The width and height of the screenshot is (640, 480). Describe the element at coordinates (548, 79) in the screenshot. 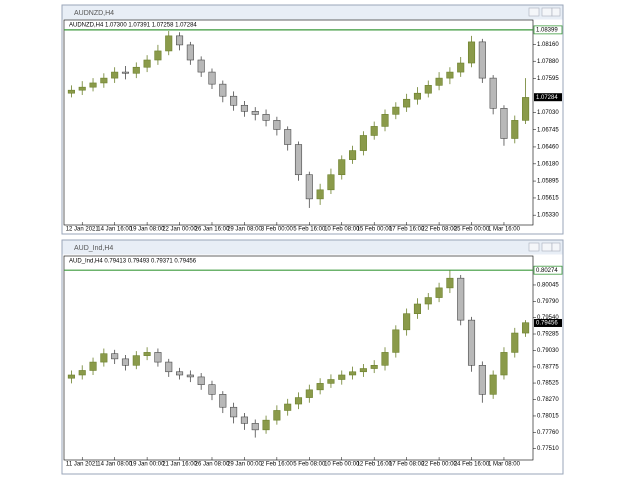

I see `y-tick-label: 1.07595` at that location.